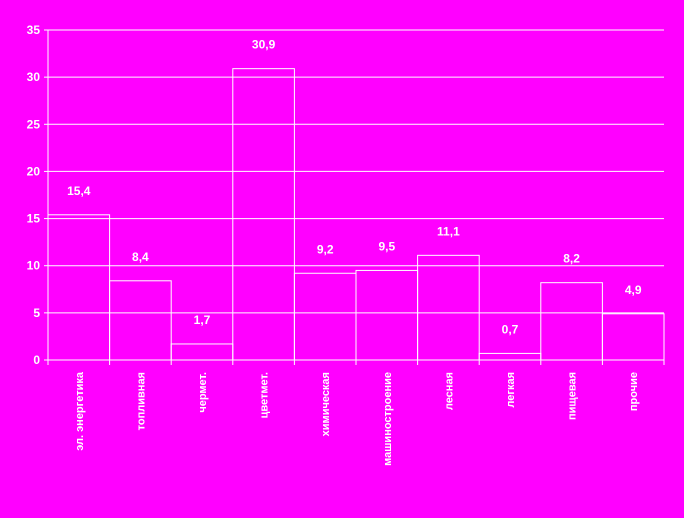  Describe the element at coordinates (449, 391) in the screenshot. I see `category-label: лесная` at that location.